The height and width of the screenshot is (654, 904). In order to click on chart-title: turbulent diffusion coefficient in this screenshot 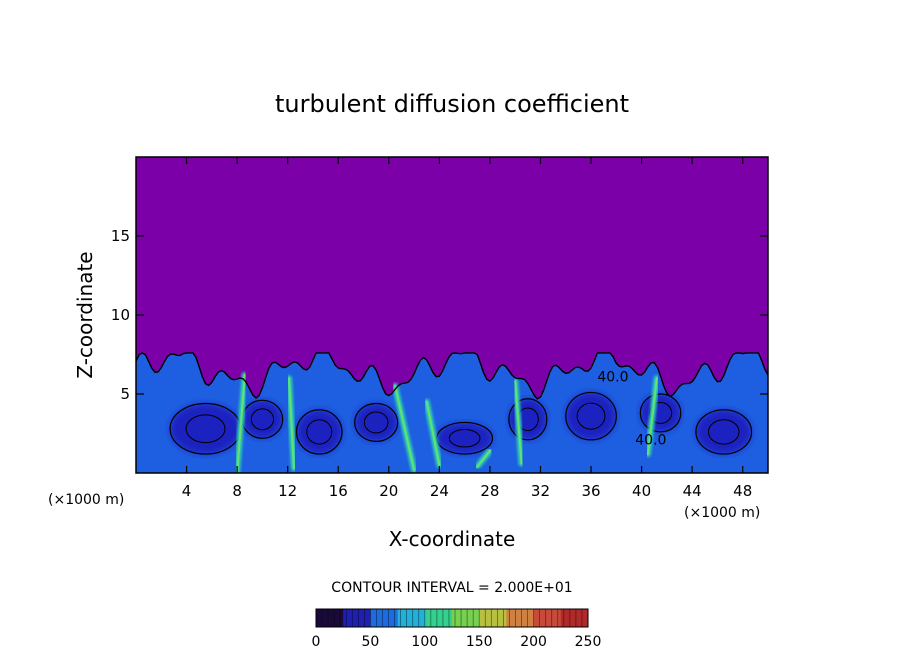, I will do `click(452, 104)`.